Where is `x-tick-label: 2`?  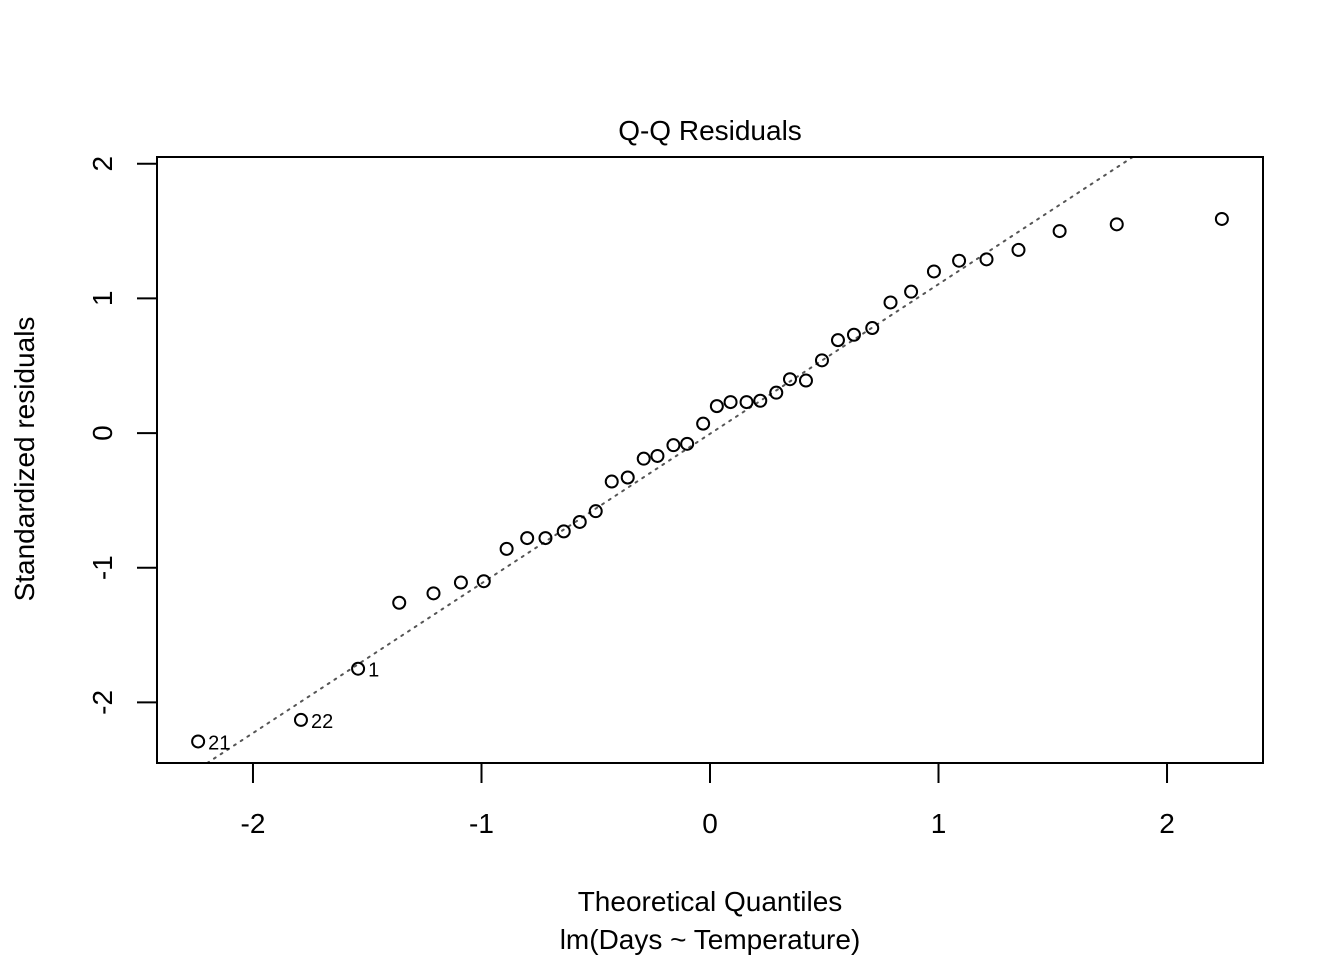 x-tick-label: 2 is located at coordinates (1167, 823).